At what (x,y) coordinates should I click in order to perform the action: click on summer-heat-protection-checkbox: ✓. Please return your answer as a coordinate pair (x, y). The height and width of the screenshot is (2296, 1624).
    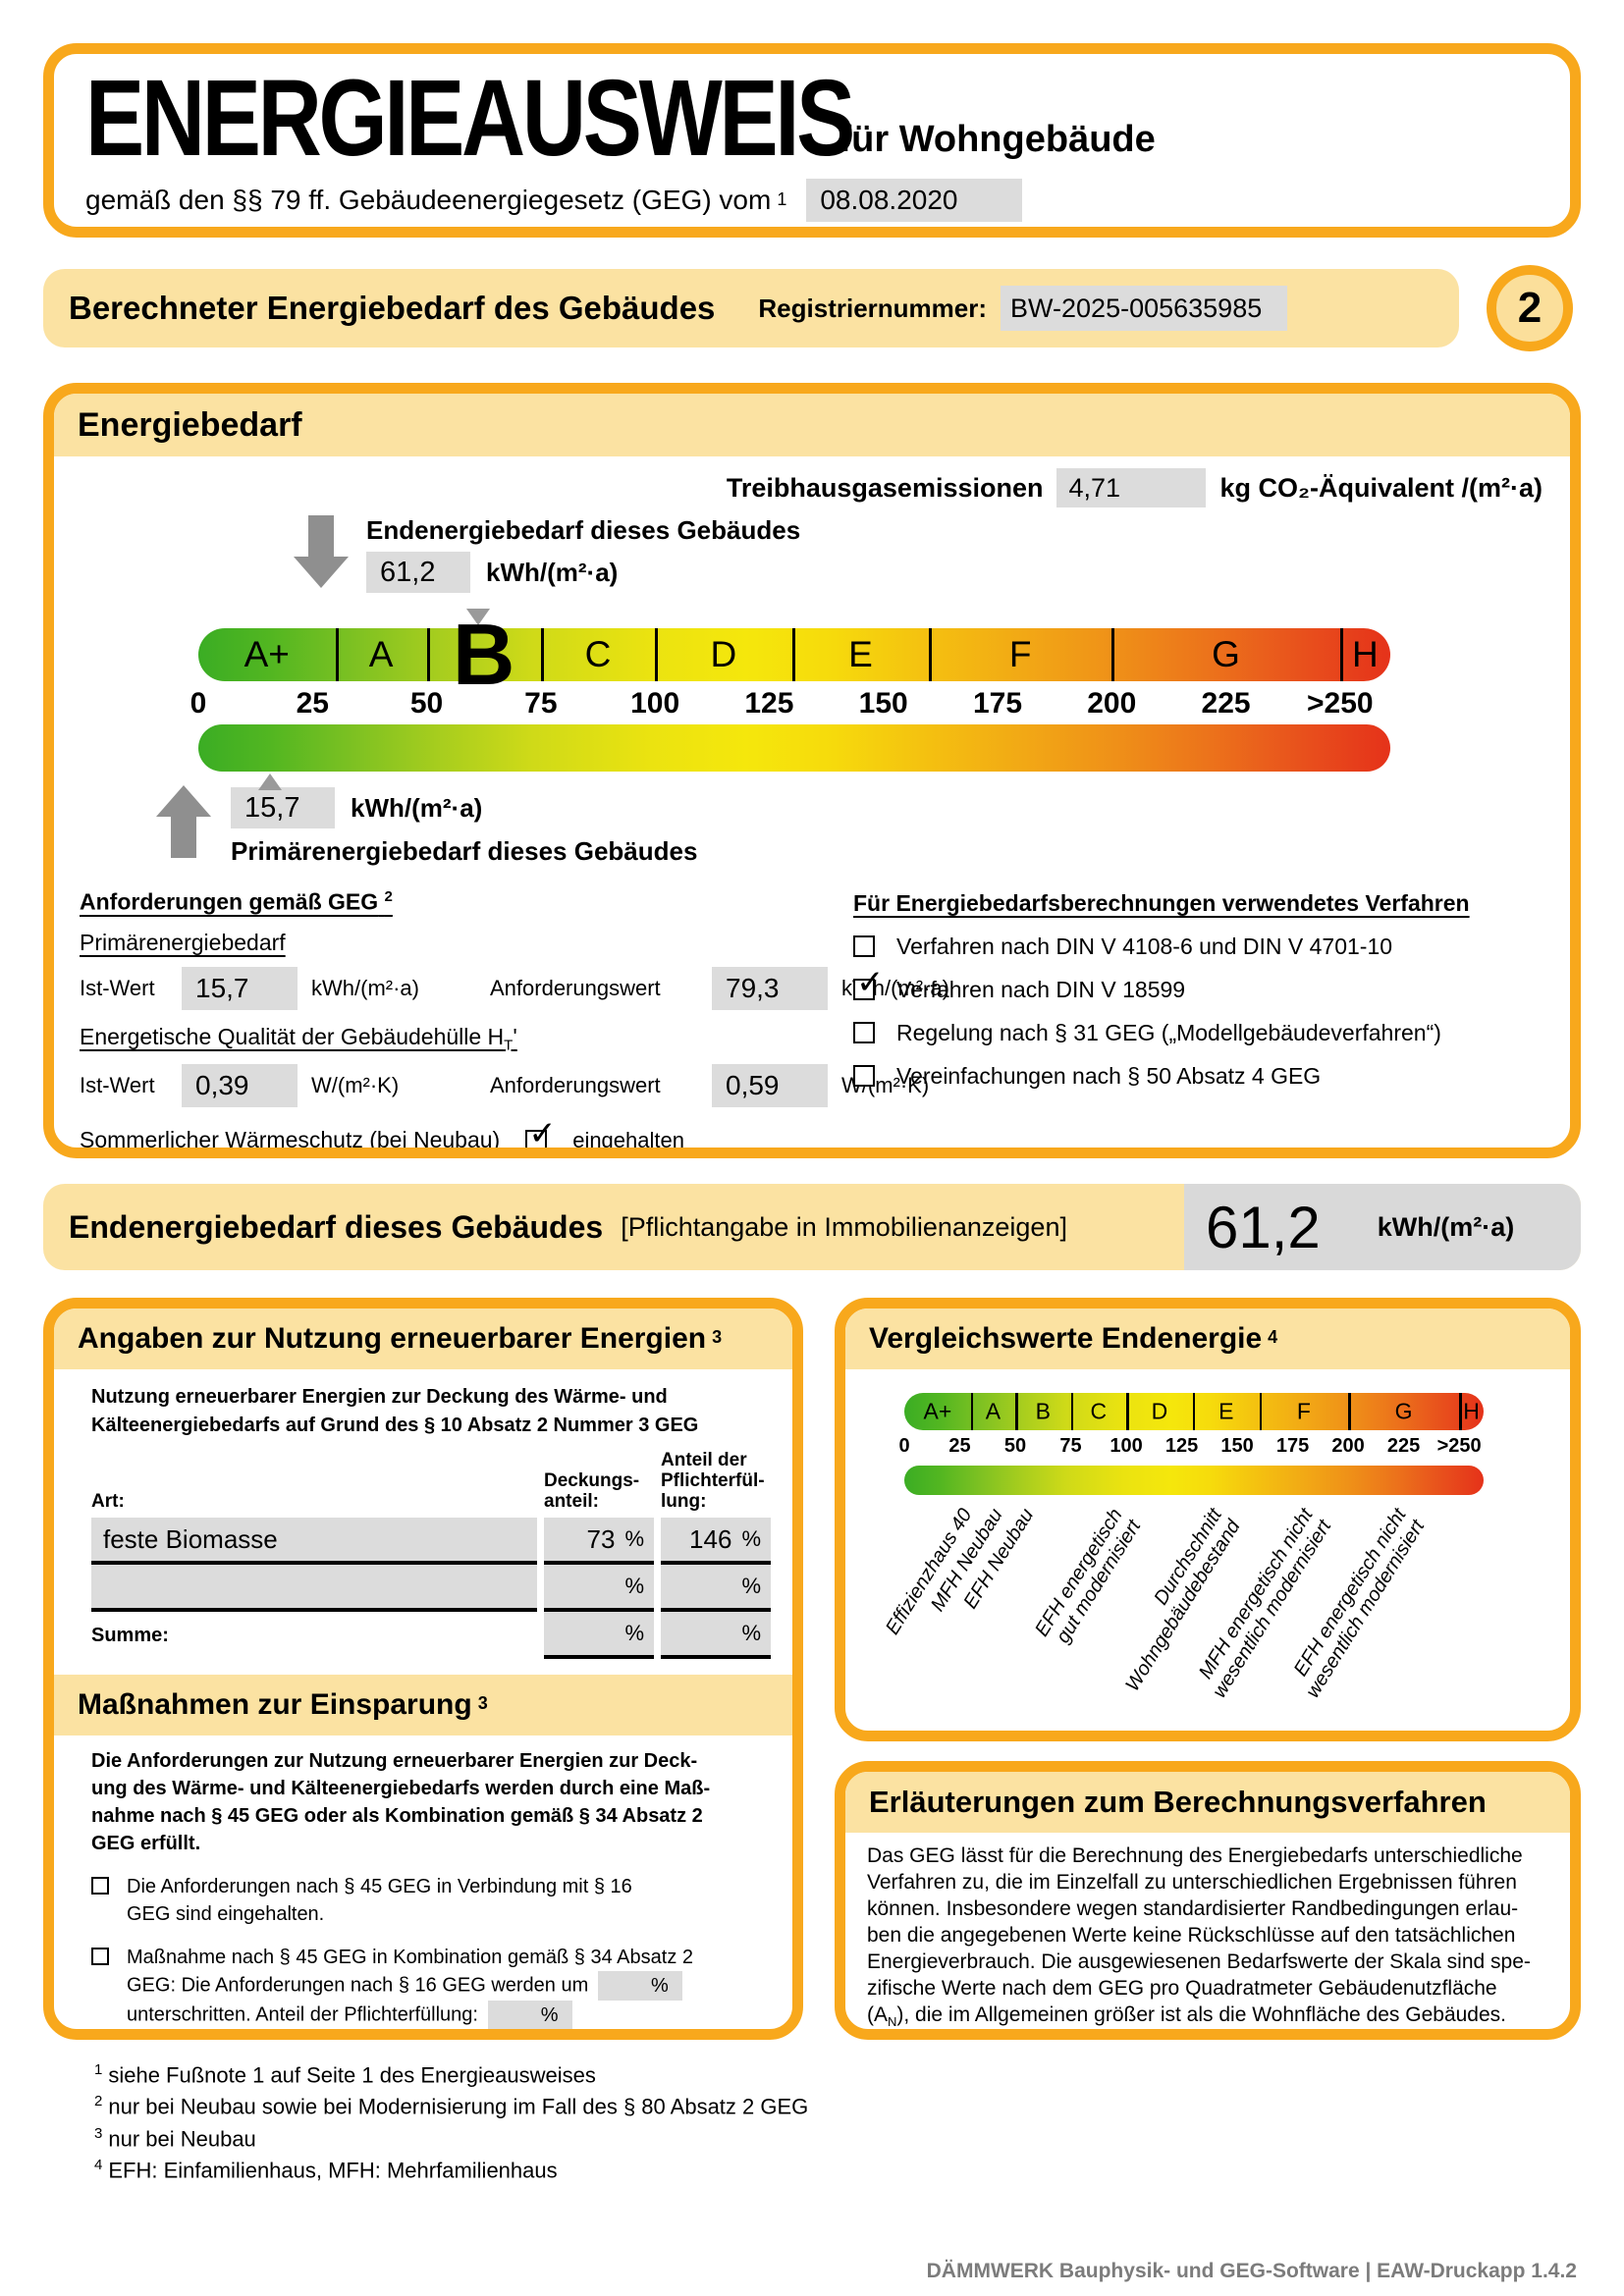
    Looking at the image, I should click on (541, 1132).